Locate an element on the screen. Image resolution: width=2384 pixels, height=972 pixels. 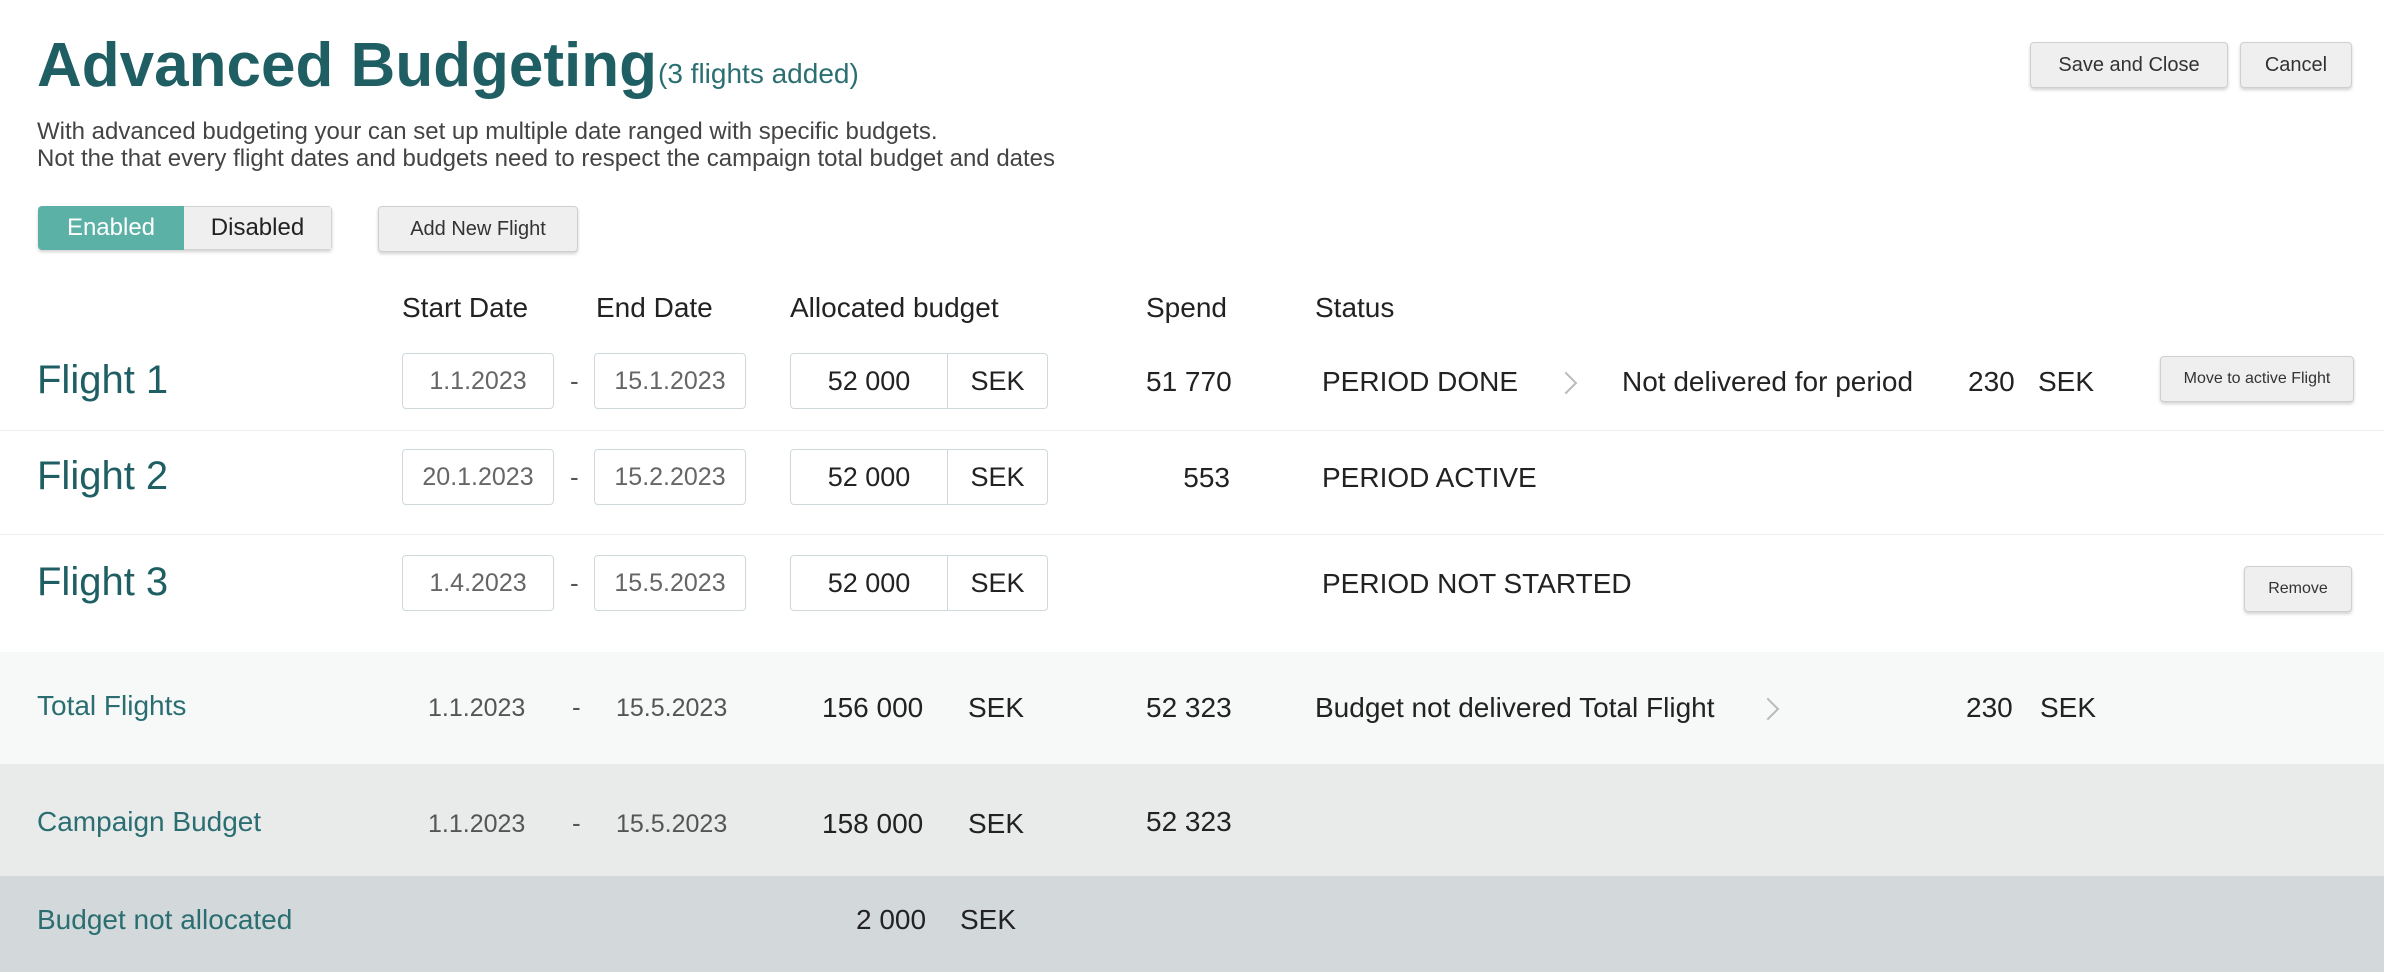
flight-name: Flight 2 is located at coordinates (103, 476).